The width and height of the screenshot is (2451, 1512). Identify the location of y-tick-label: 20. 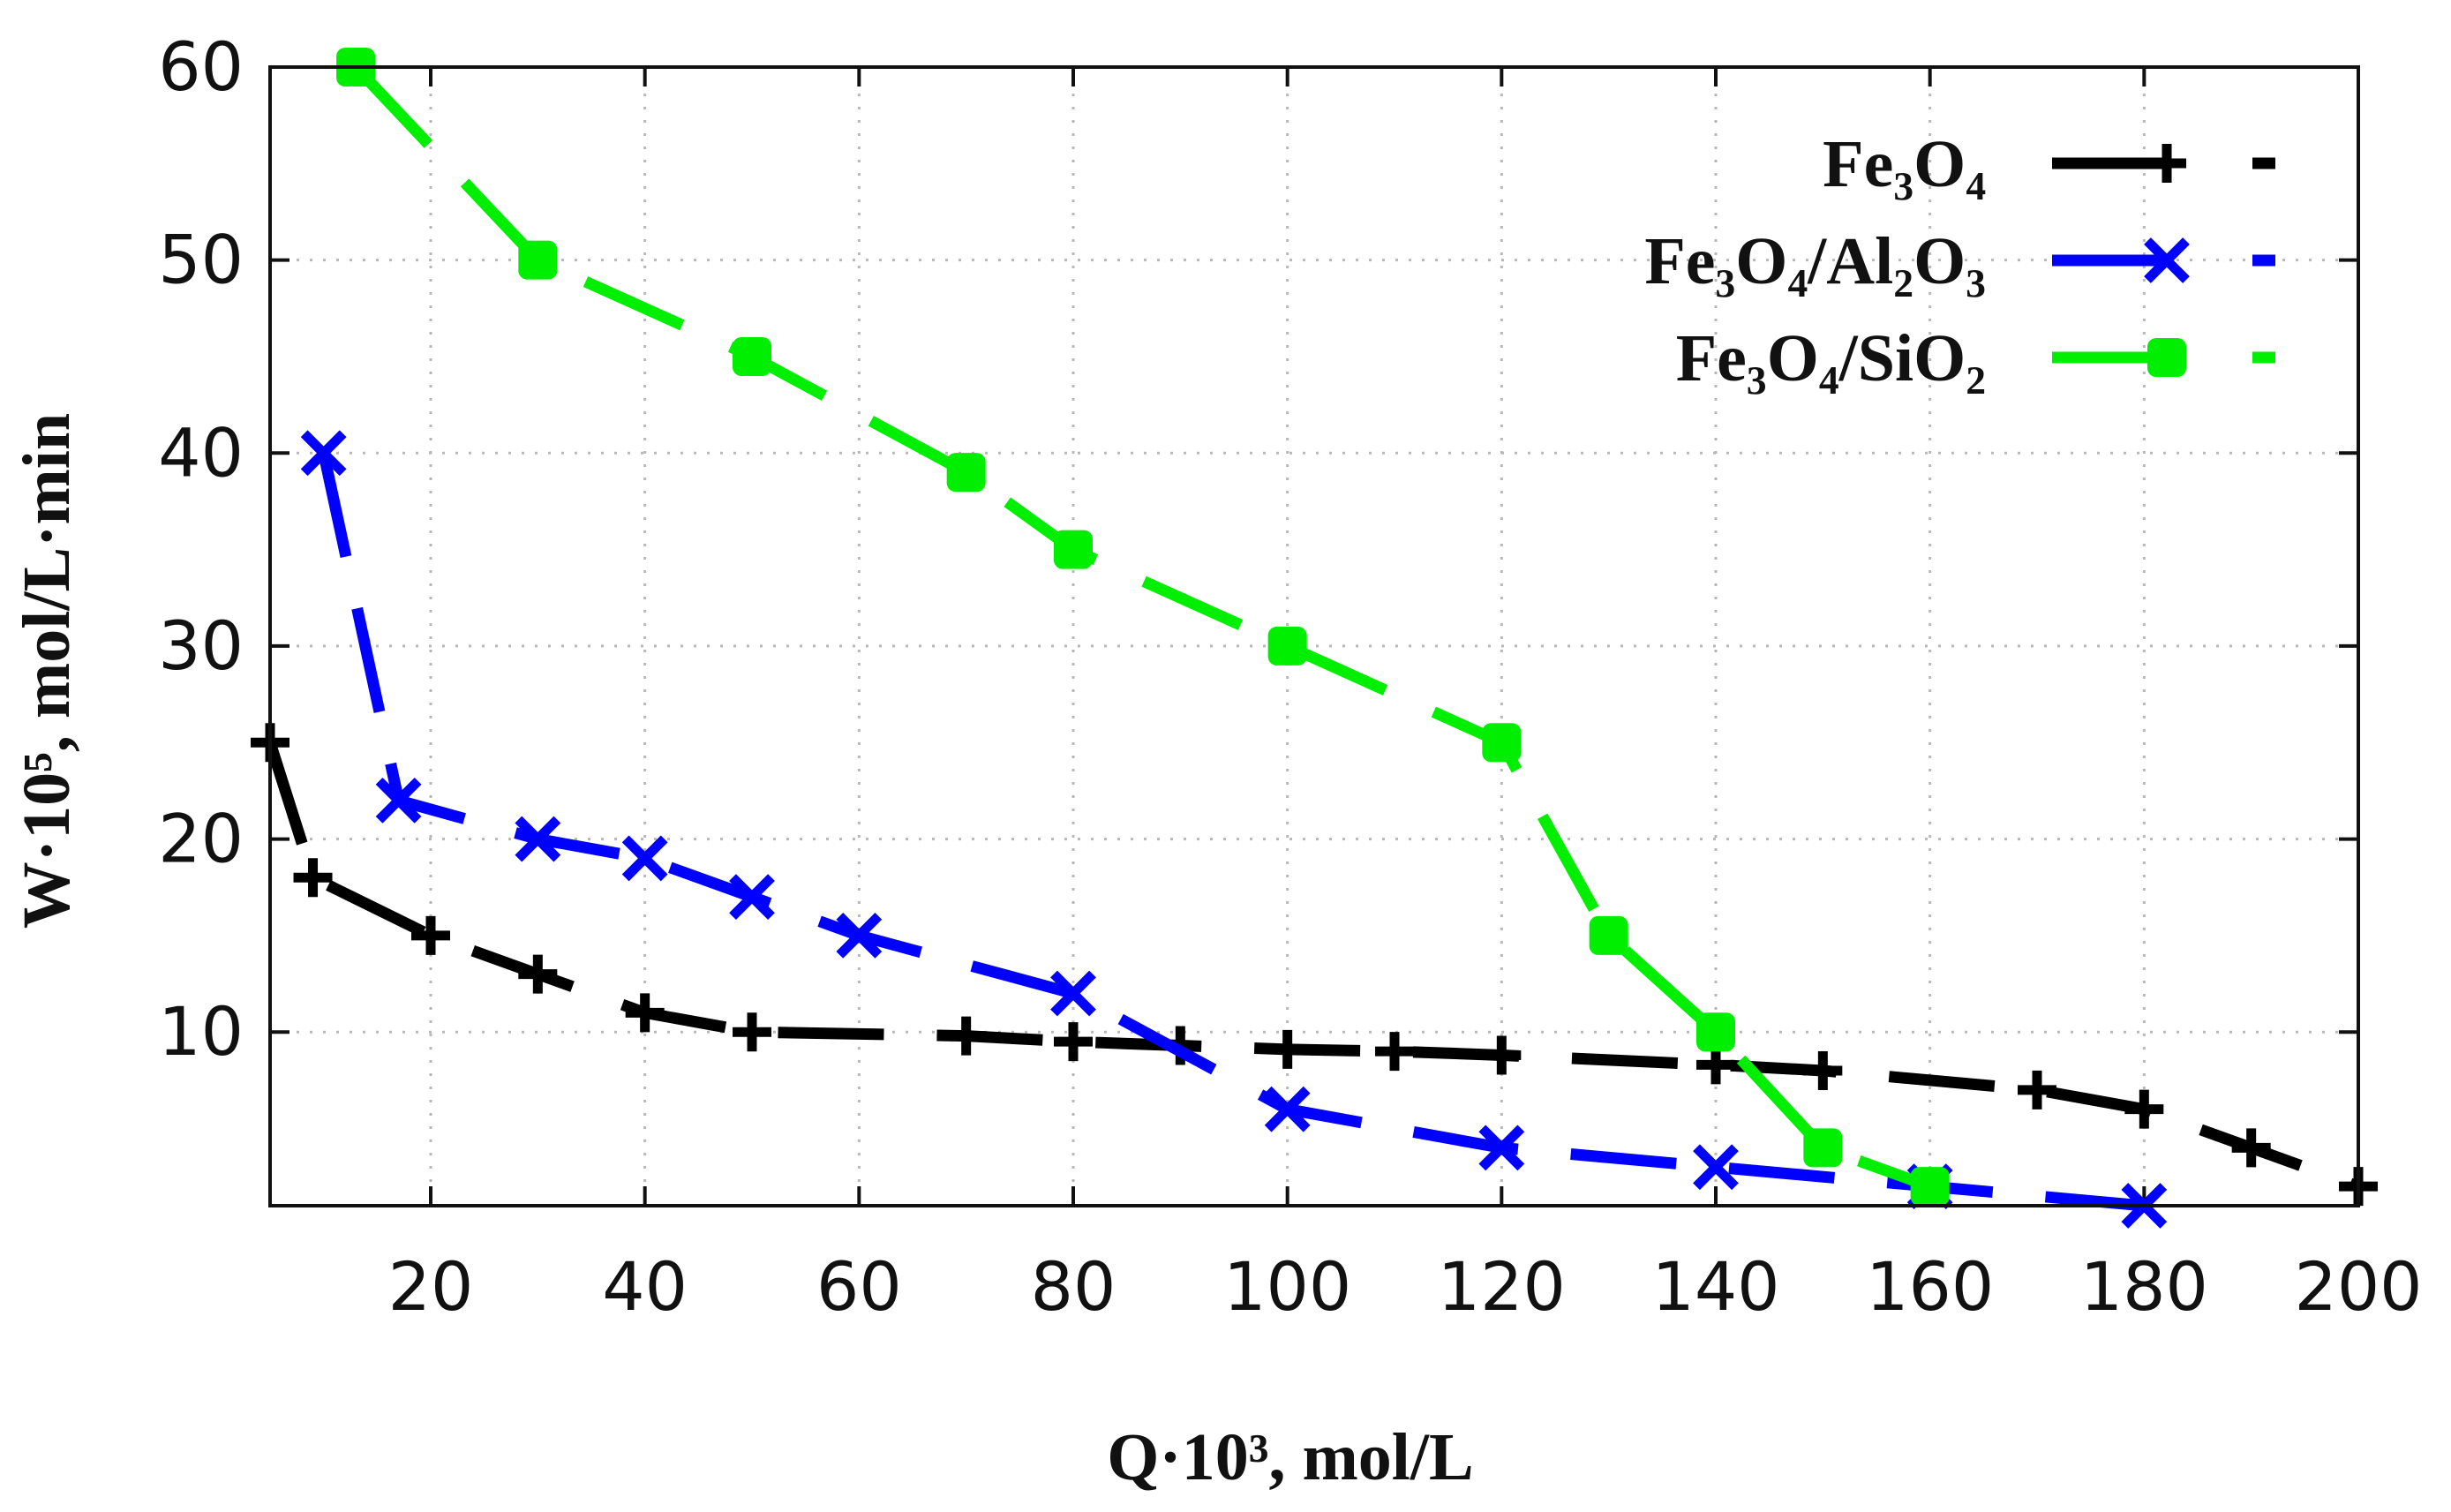
(201, 839).